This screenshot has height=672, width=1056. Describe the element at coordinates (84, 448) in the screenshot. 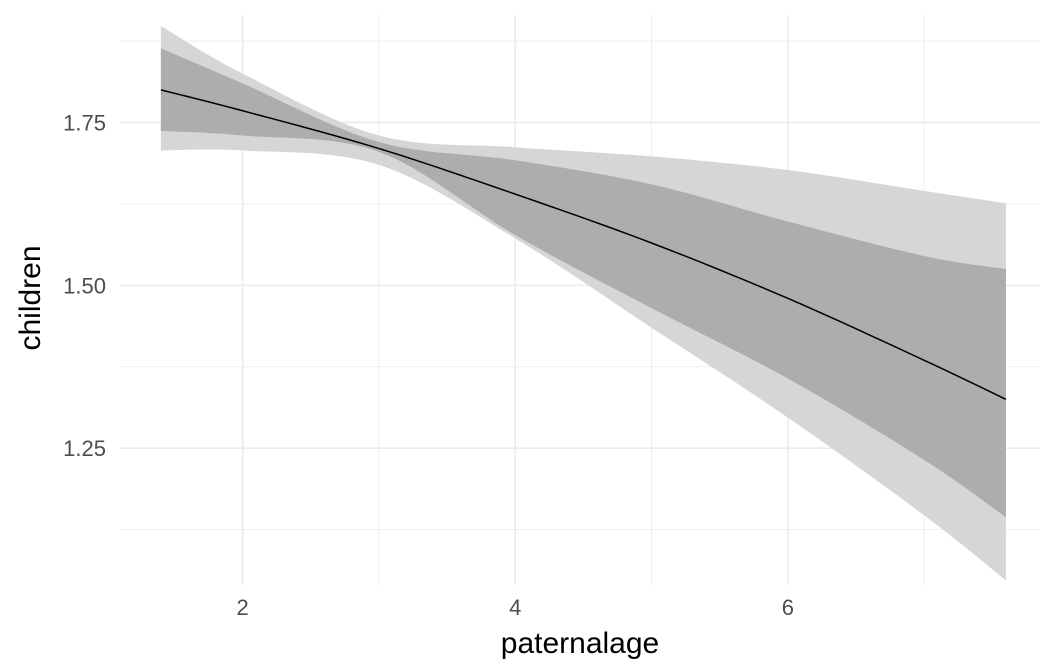

I see `y-tick-label: 1.25` at that location.